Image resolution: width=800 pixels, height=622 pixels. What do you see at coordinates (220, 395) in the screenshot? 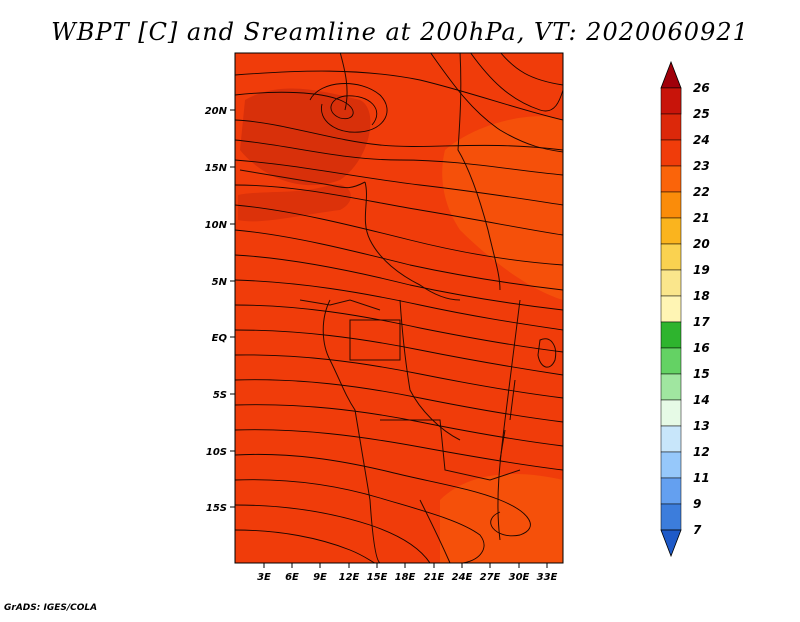
I see `lat-label: 5S` at bounding box center [220, 395].